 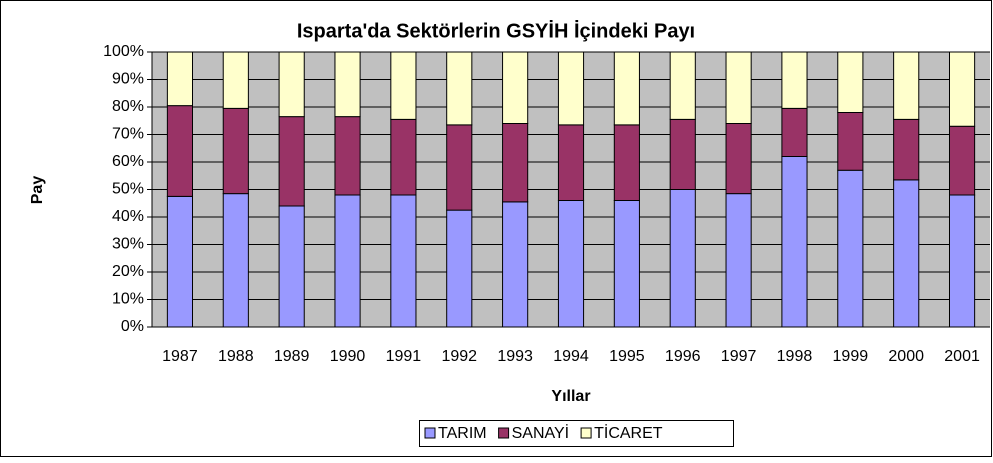 I want to click on y-tick-label: 10%, so click(x=128, y=299).